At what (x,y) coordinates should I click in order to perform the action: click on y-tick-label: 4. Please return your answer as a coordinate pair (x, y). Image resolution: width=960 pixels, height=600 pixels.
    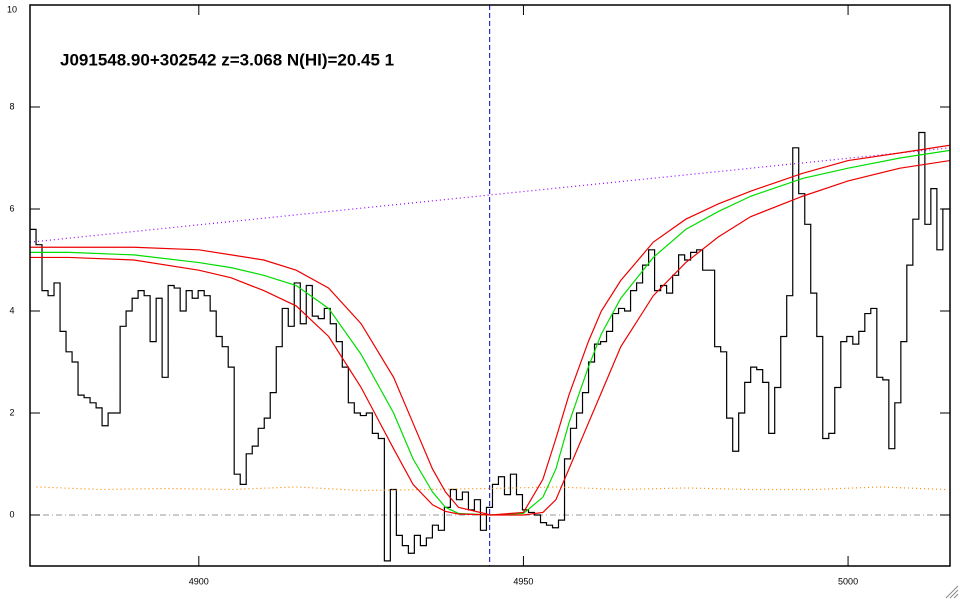
    Looking at the image, I should click on (11, 310).